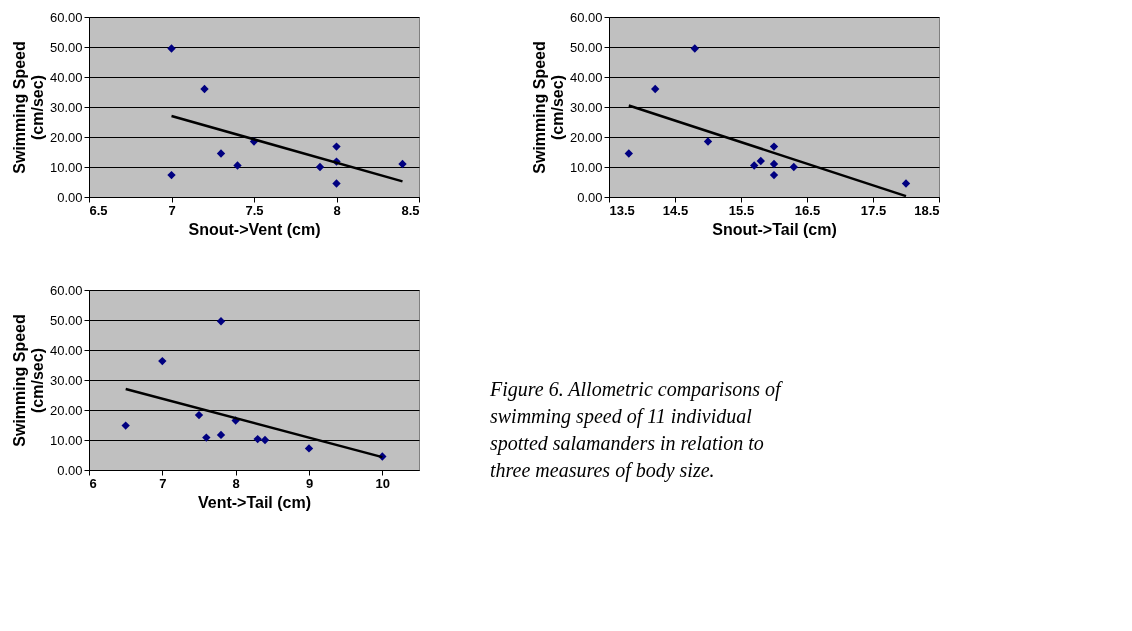 Image resolution: width=1132 pixels, height=631 pixels. Describe the element at coordinates (254, 229) in the screenshot. I see `x-axis-title: Snout->Vent (cm)` at that location.